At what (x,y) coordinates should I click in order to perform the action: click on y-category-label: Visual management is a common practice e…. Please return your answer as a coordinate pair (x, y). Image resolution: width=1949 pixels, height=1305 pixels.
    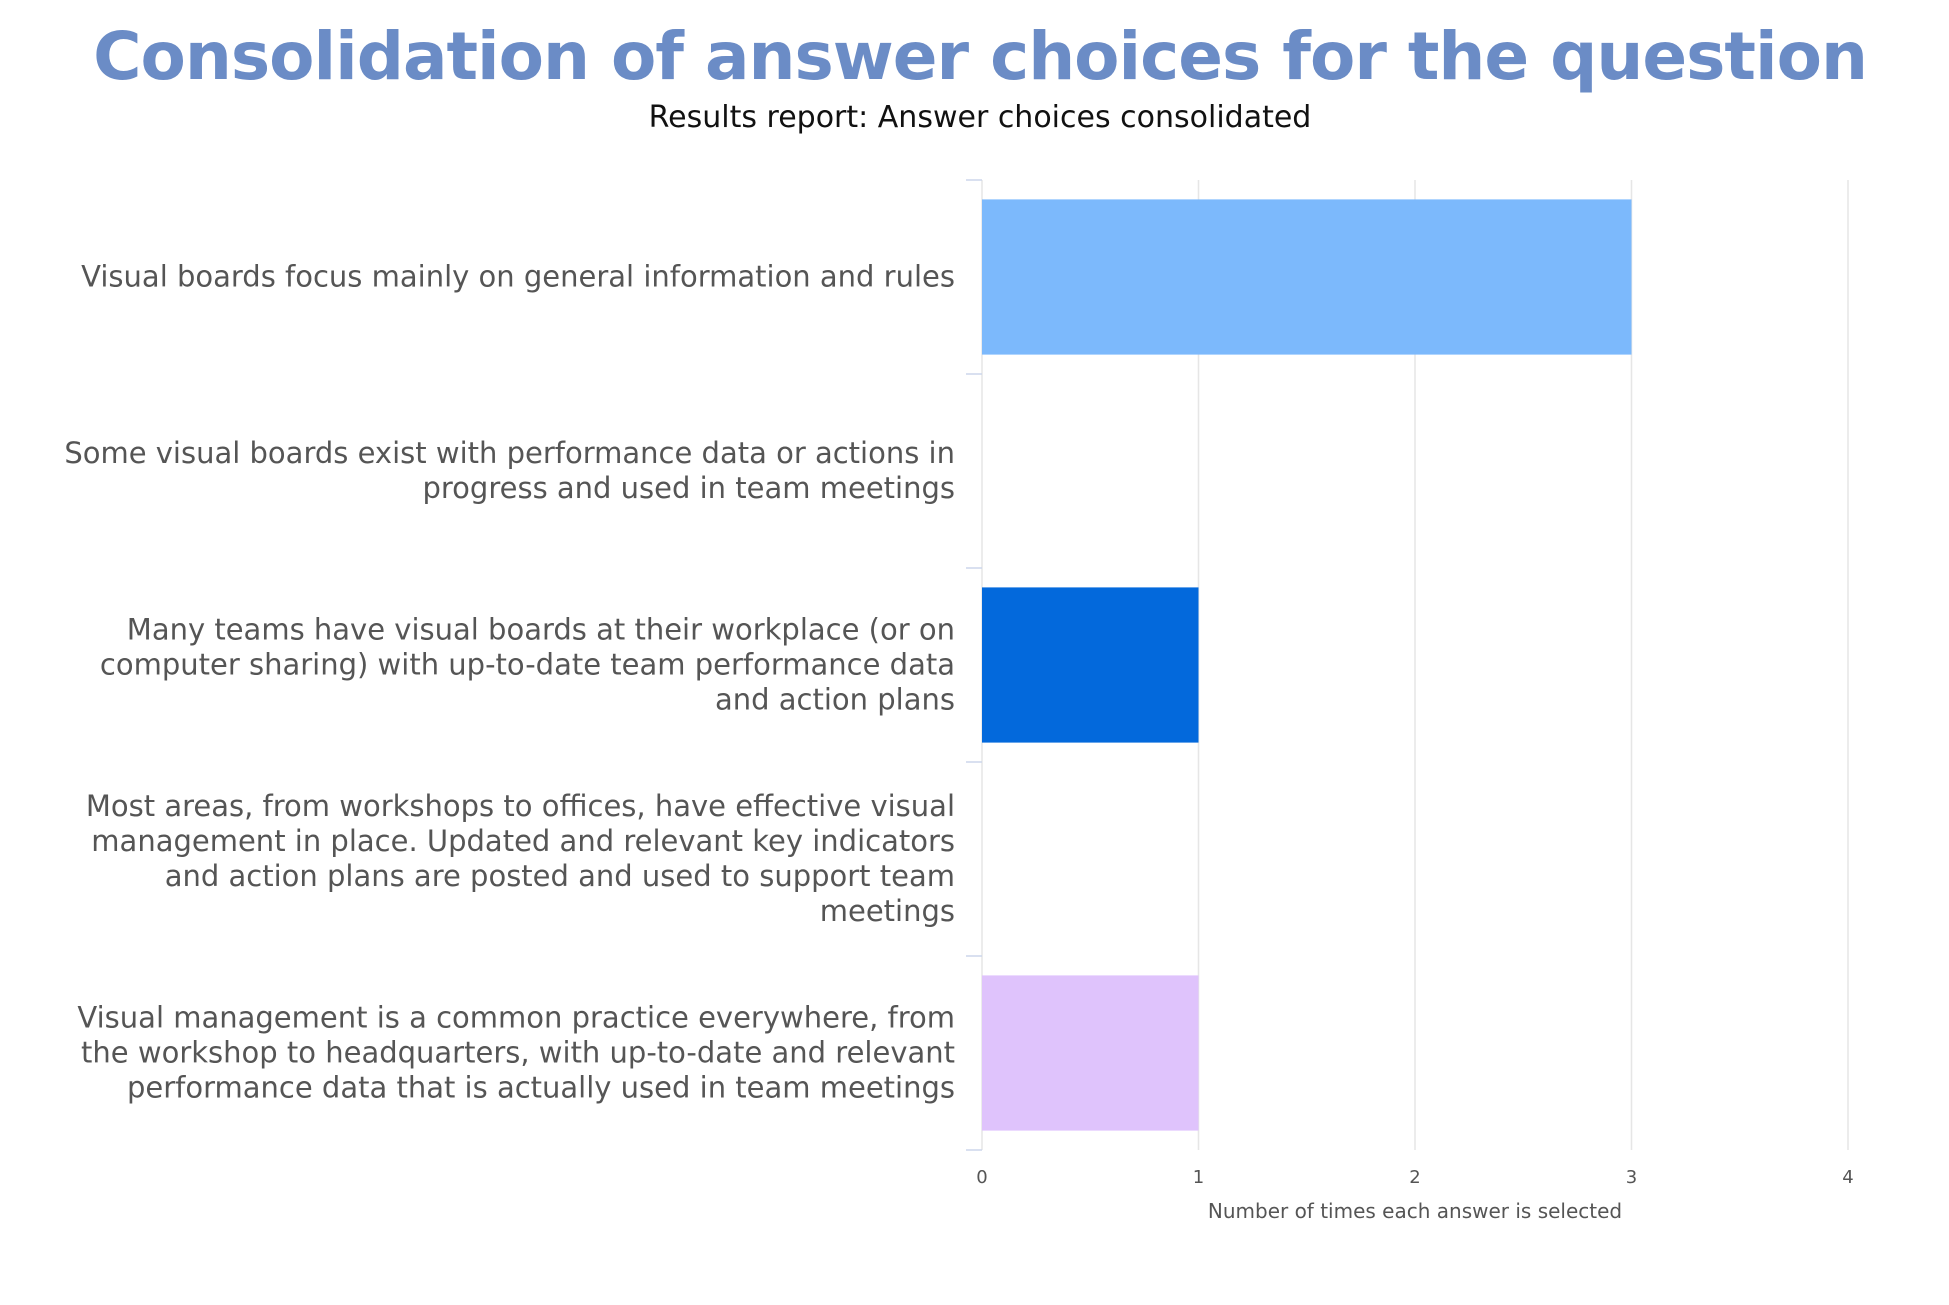
    Looking at the image, I should click on (516, 1052).